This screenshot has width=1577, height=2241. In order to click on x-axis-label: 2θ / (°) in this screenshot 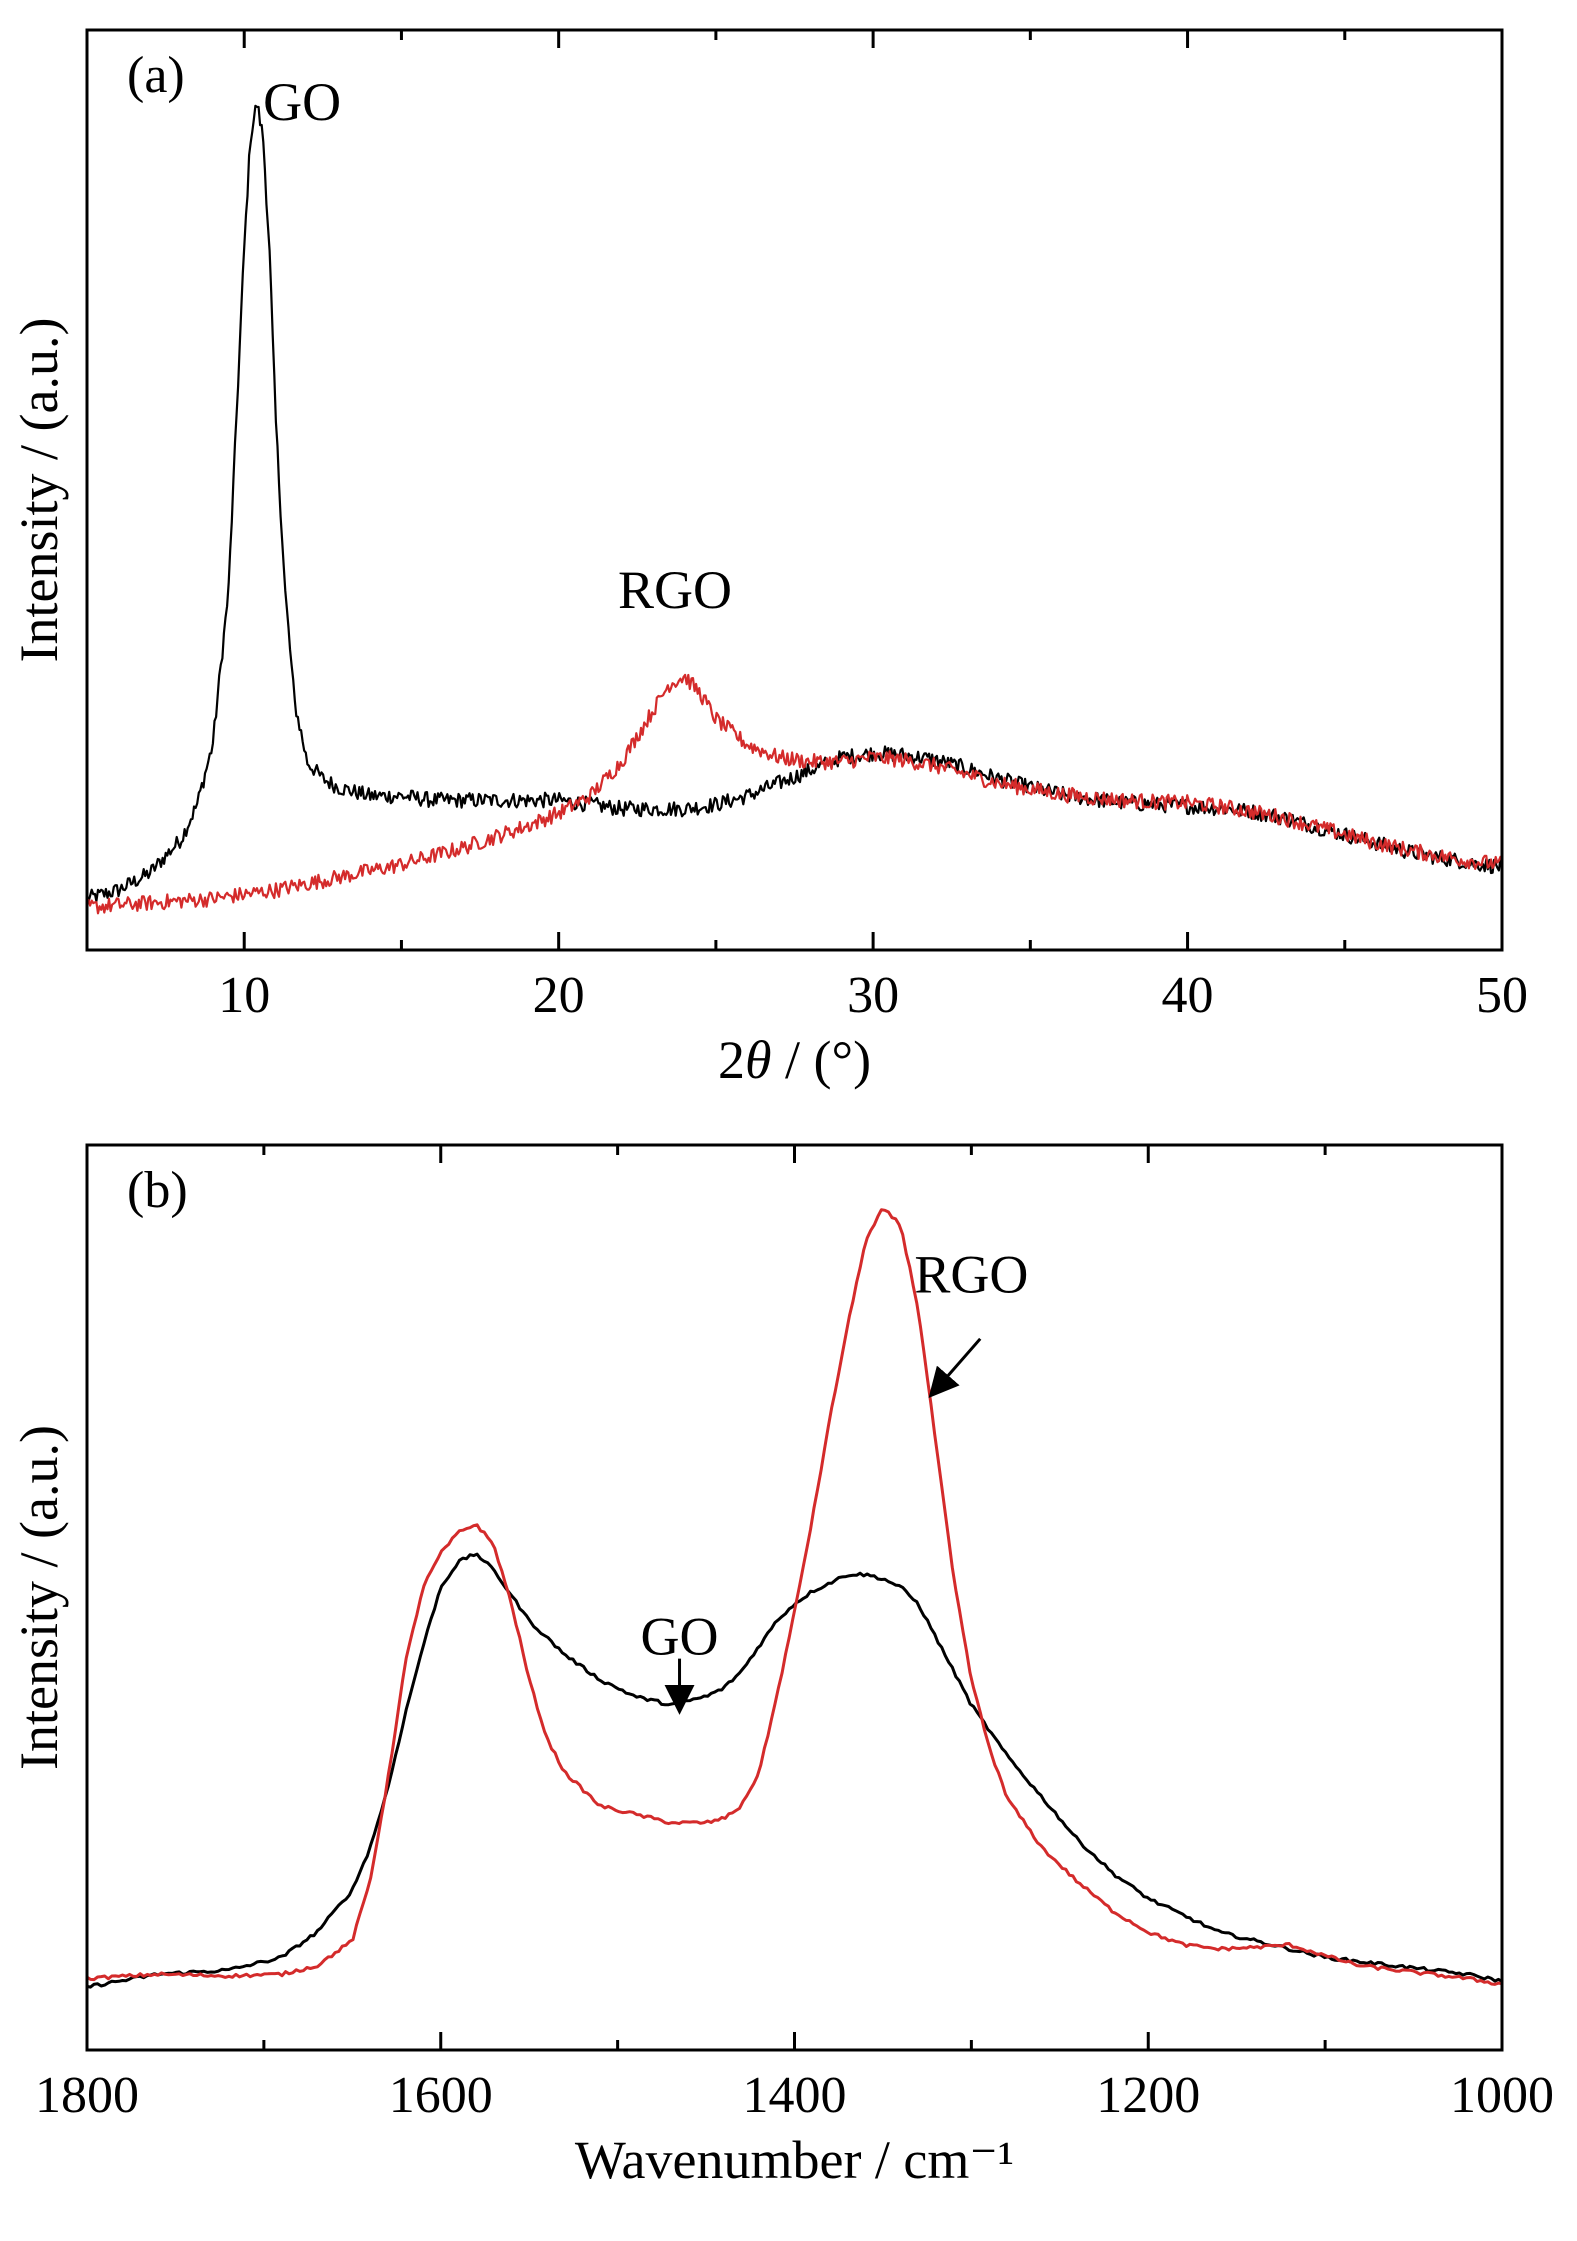, I will do `click(794, 1060)`.